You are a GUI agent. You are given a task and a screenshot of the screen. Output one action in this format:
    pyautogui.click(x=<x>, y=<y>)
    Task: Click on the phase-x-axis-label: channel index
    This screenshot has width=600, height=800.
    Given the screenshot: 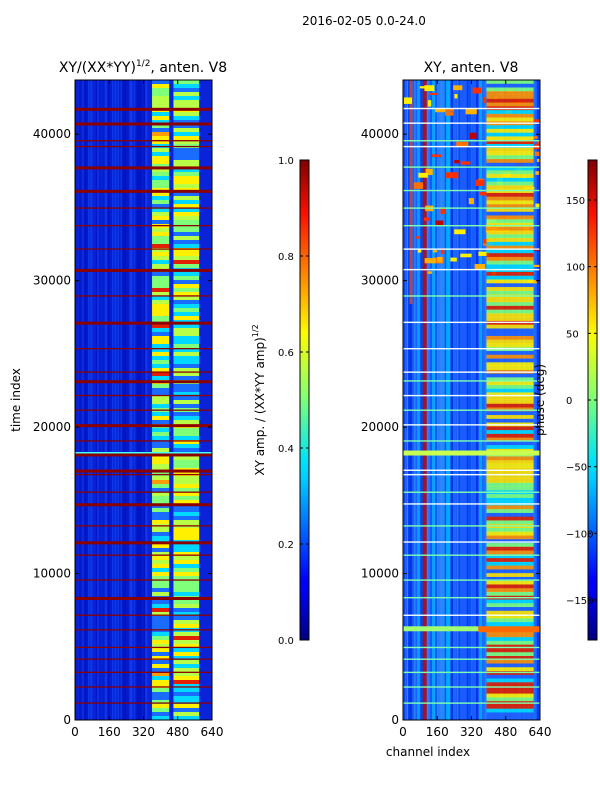 What is the action you would take?
    pyautogui.click(x=428, y=752)
    